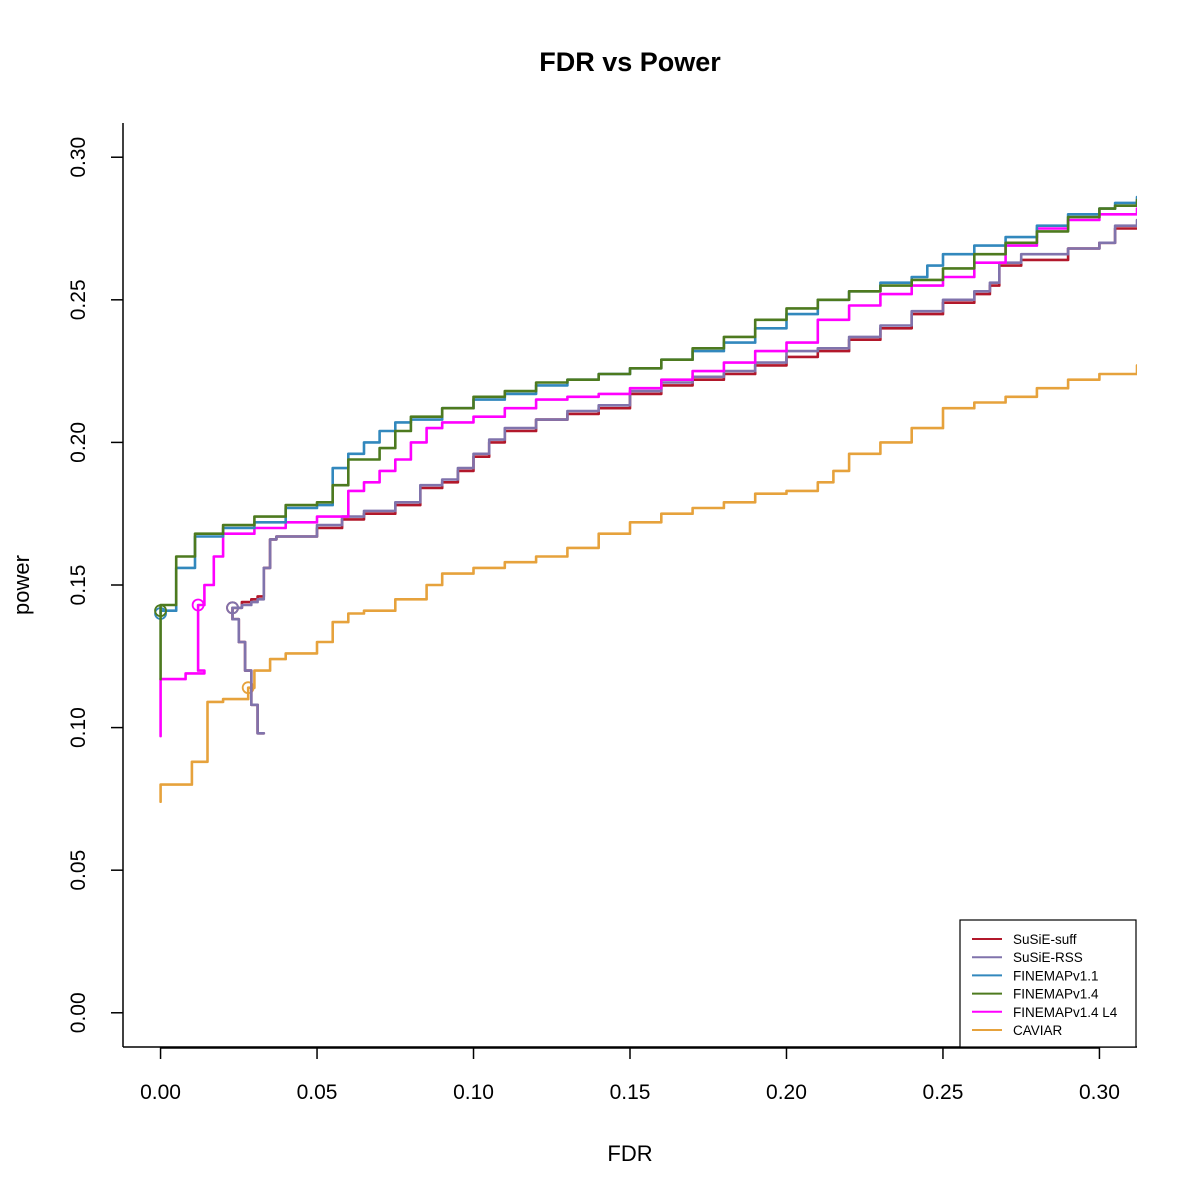 This screenshot has height=1200, width=1200. Describe the element at coordinates (473, 1092) in the screenshot. I see `x-tick-label: 0.10` at that location.